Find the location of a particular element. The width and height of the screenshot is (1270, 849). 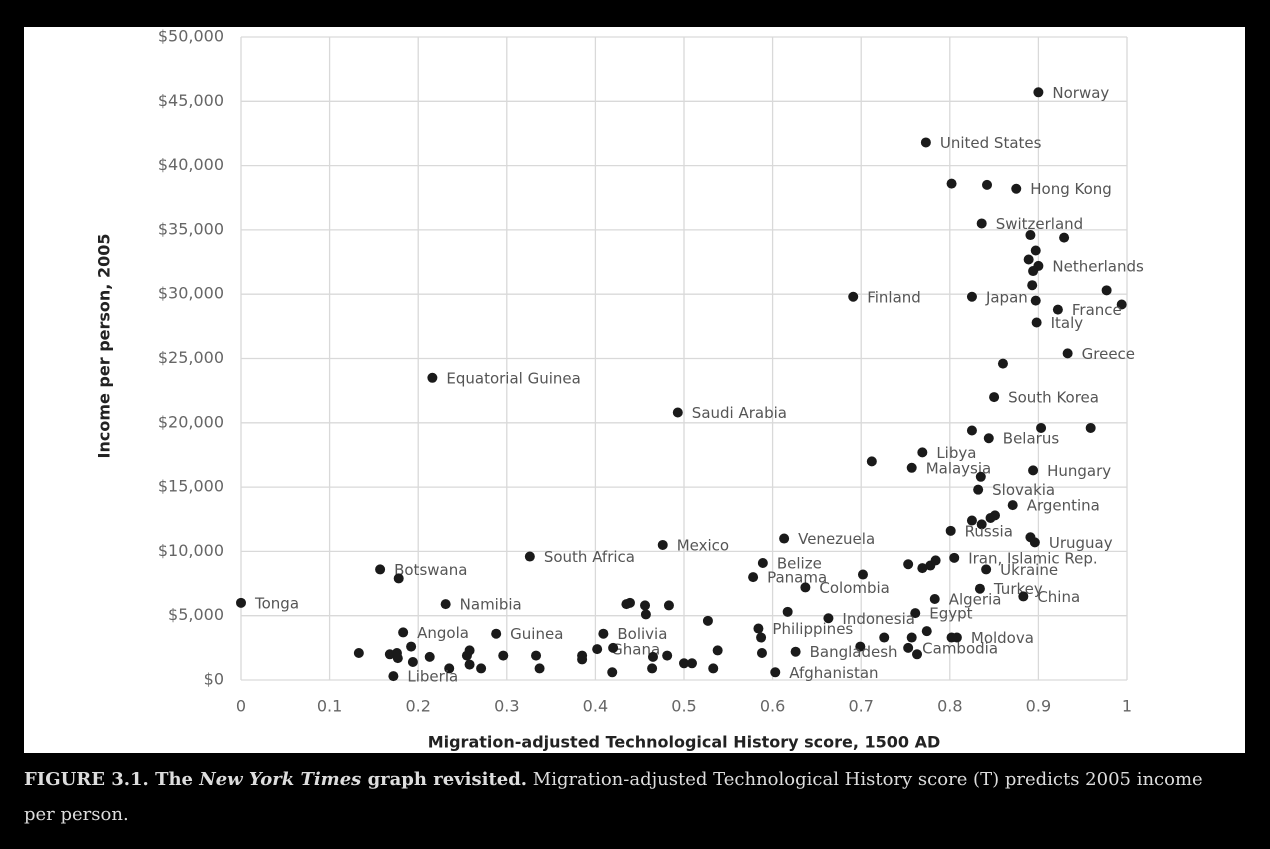

x-tick-label: 1 is located at coordinates (1127, 706).